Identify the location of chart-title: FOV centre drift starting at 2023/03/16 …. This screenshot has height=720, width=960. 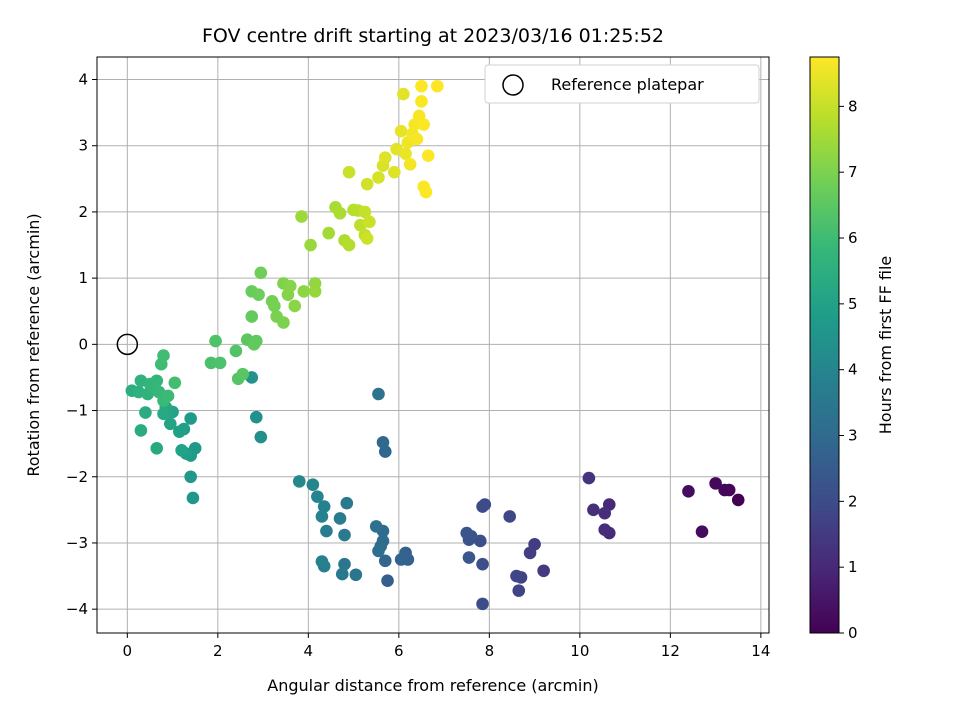
(433, 36).